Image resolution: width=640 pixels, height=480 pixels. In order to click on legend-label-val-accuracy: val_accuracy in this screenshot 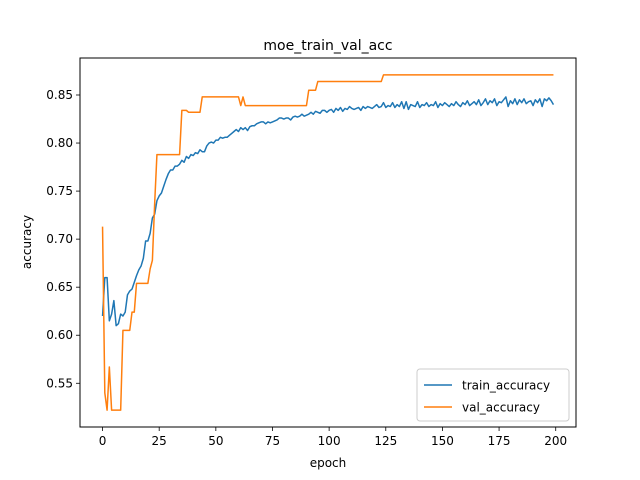, I will do `click(501, 408)`.